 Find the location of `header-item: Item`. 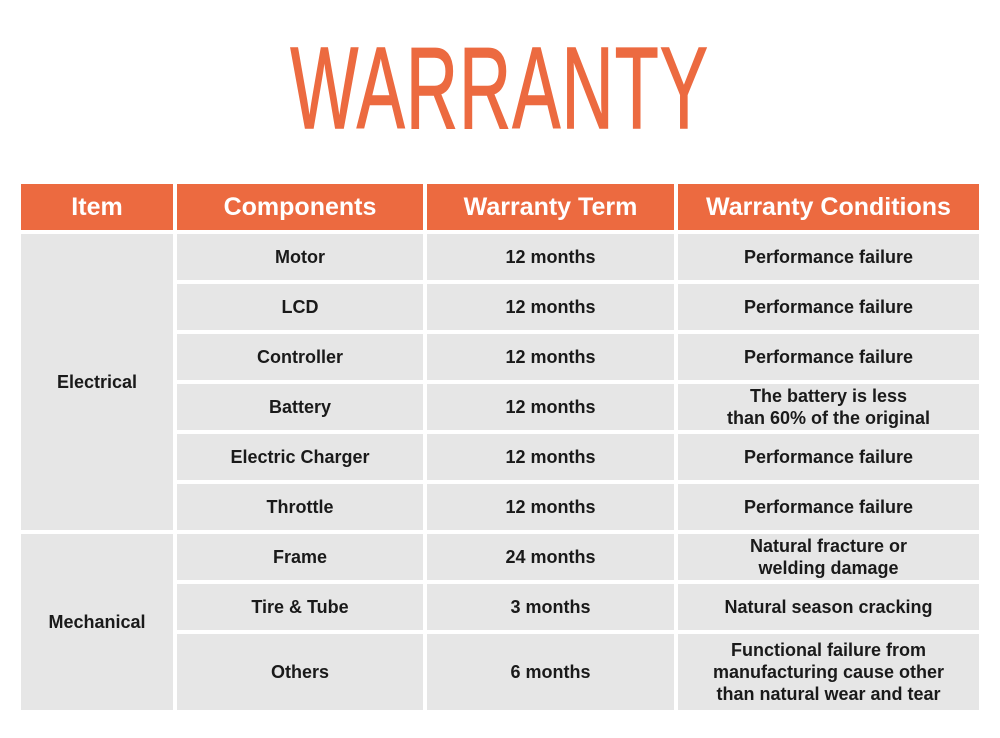

header-item: Item is located at coordinates (97, 207).